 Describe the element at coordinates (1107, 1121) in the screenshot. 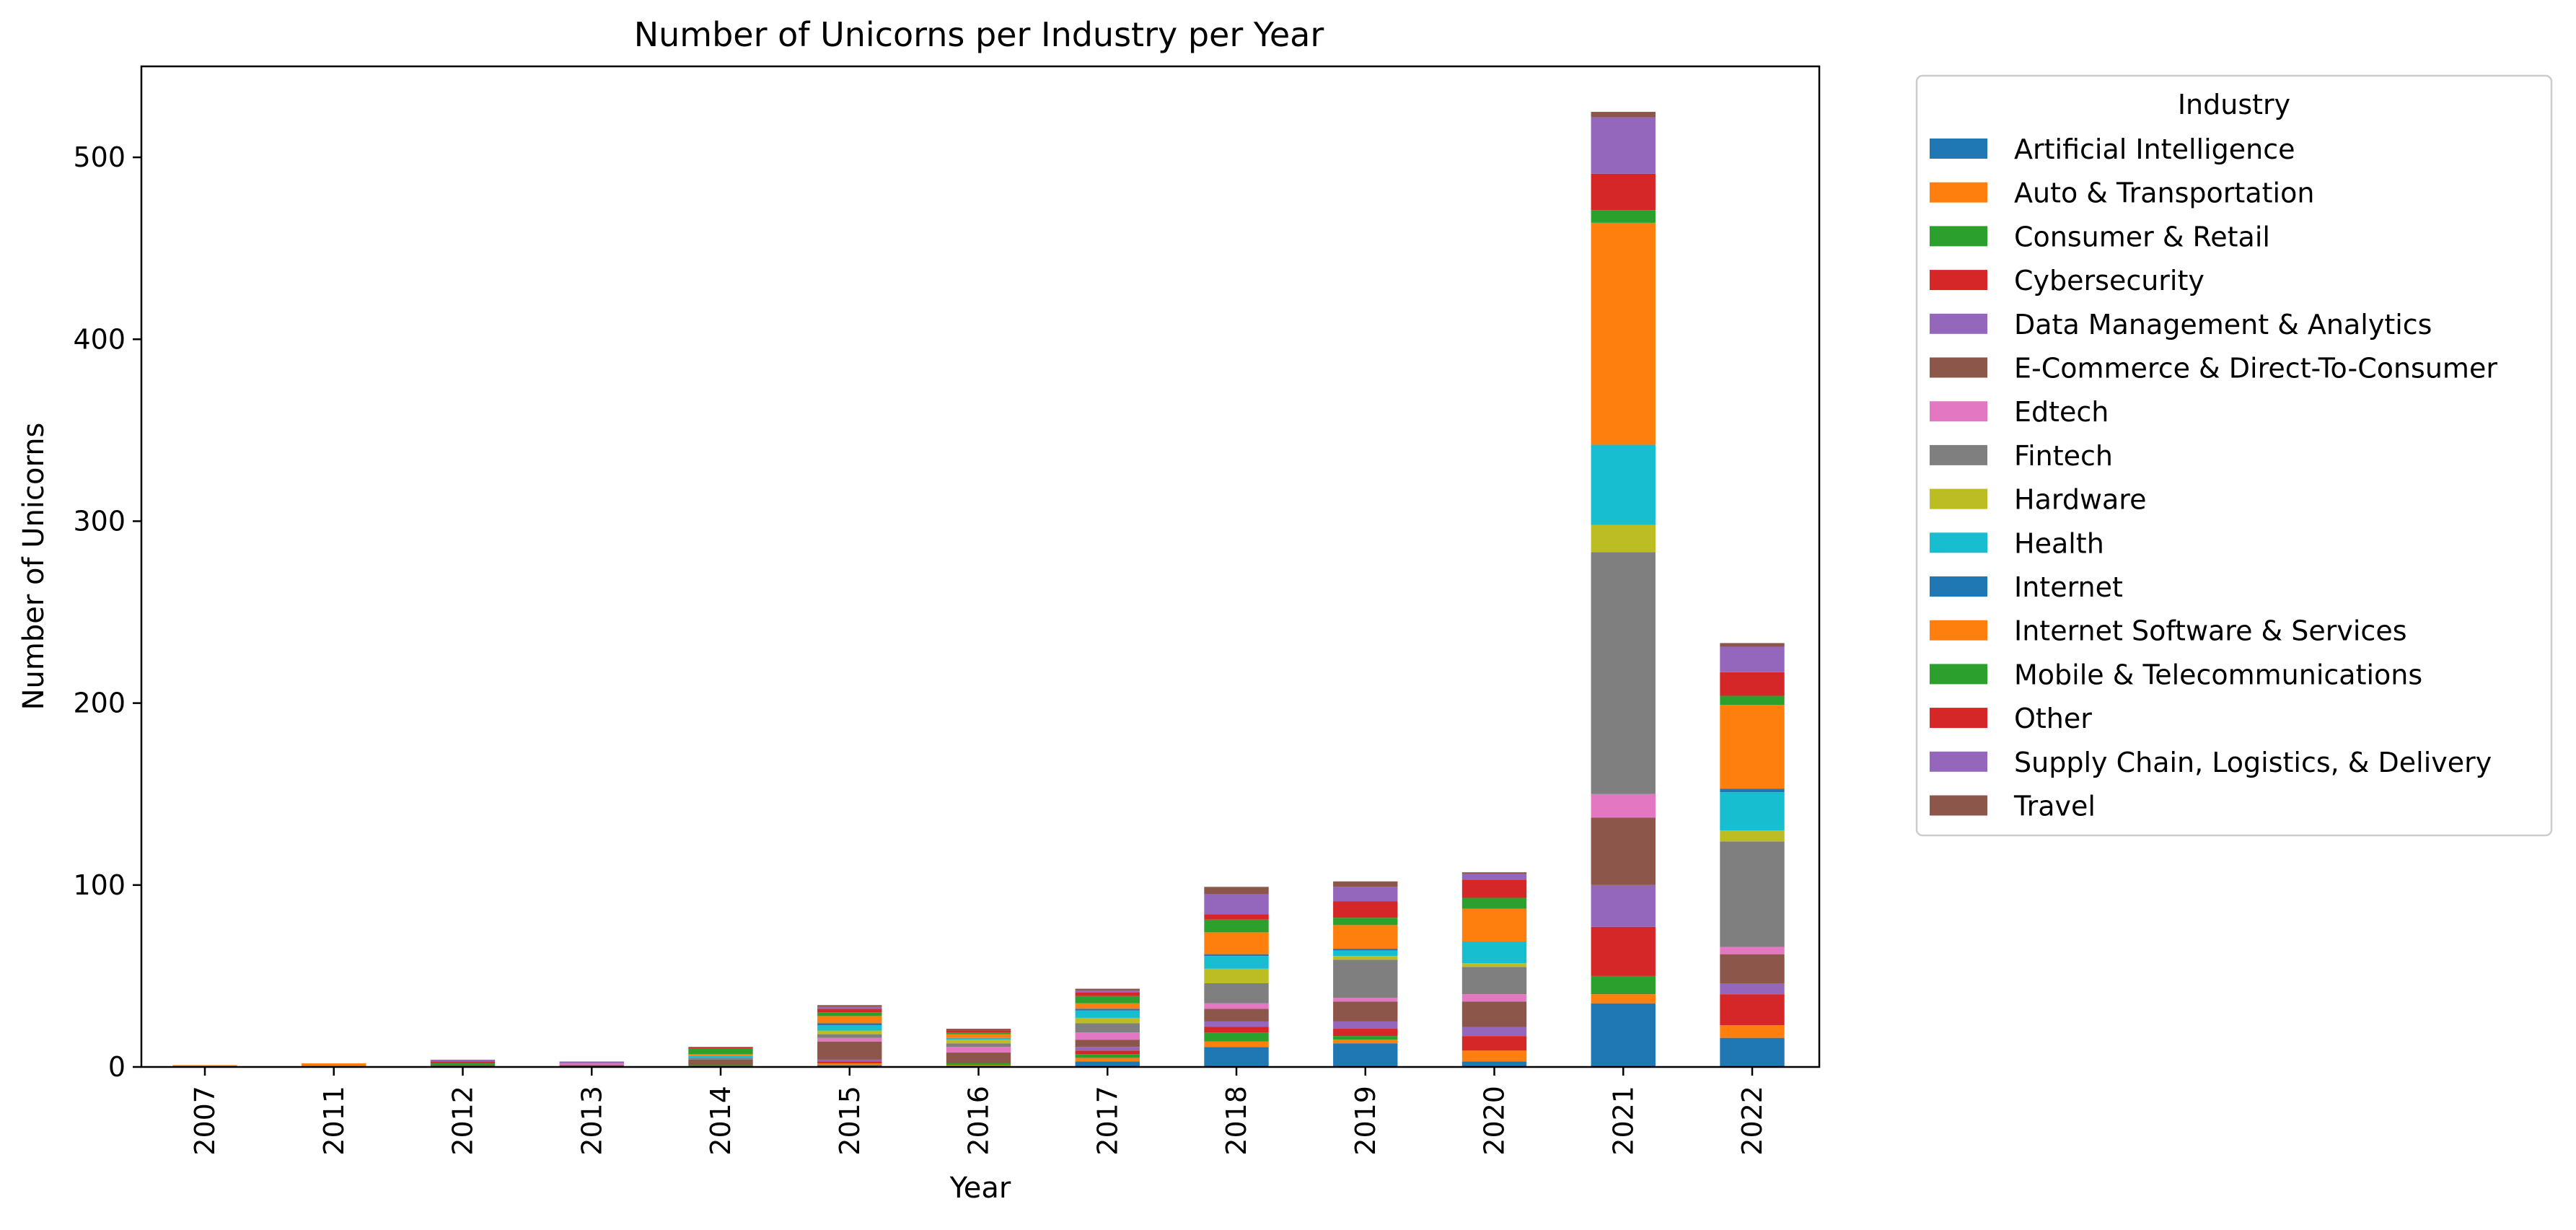

I see `x-tick-label: 2017` at that location.